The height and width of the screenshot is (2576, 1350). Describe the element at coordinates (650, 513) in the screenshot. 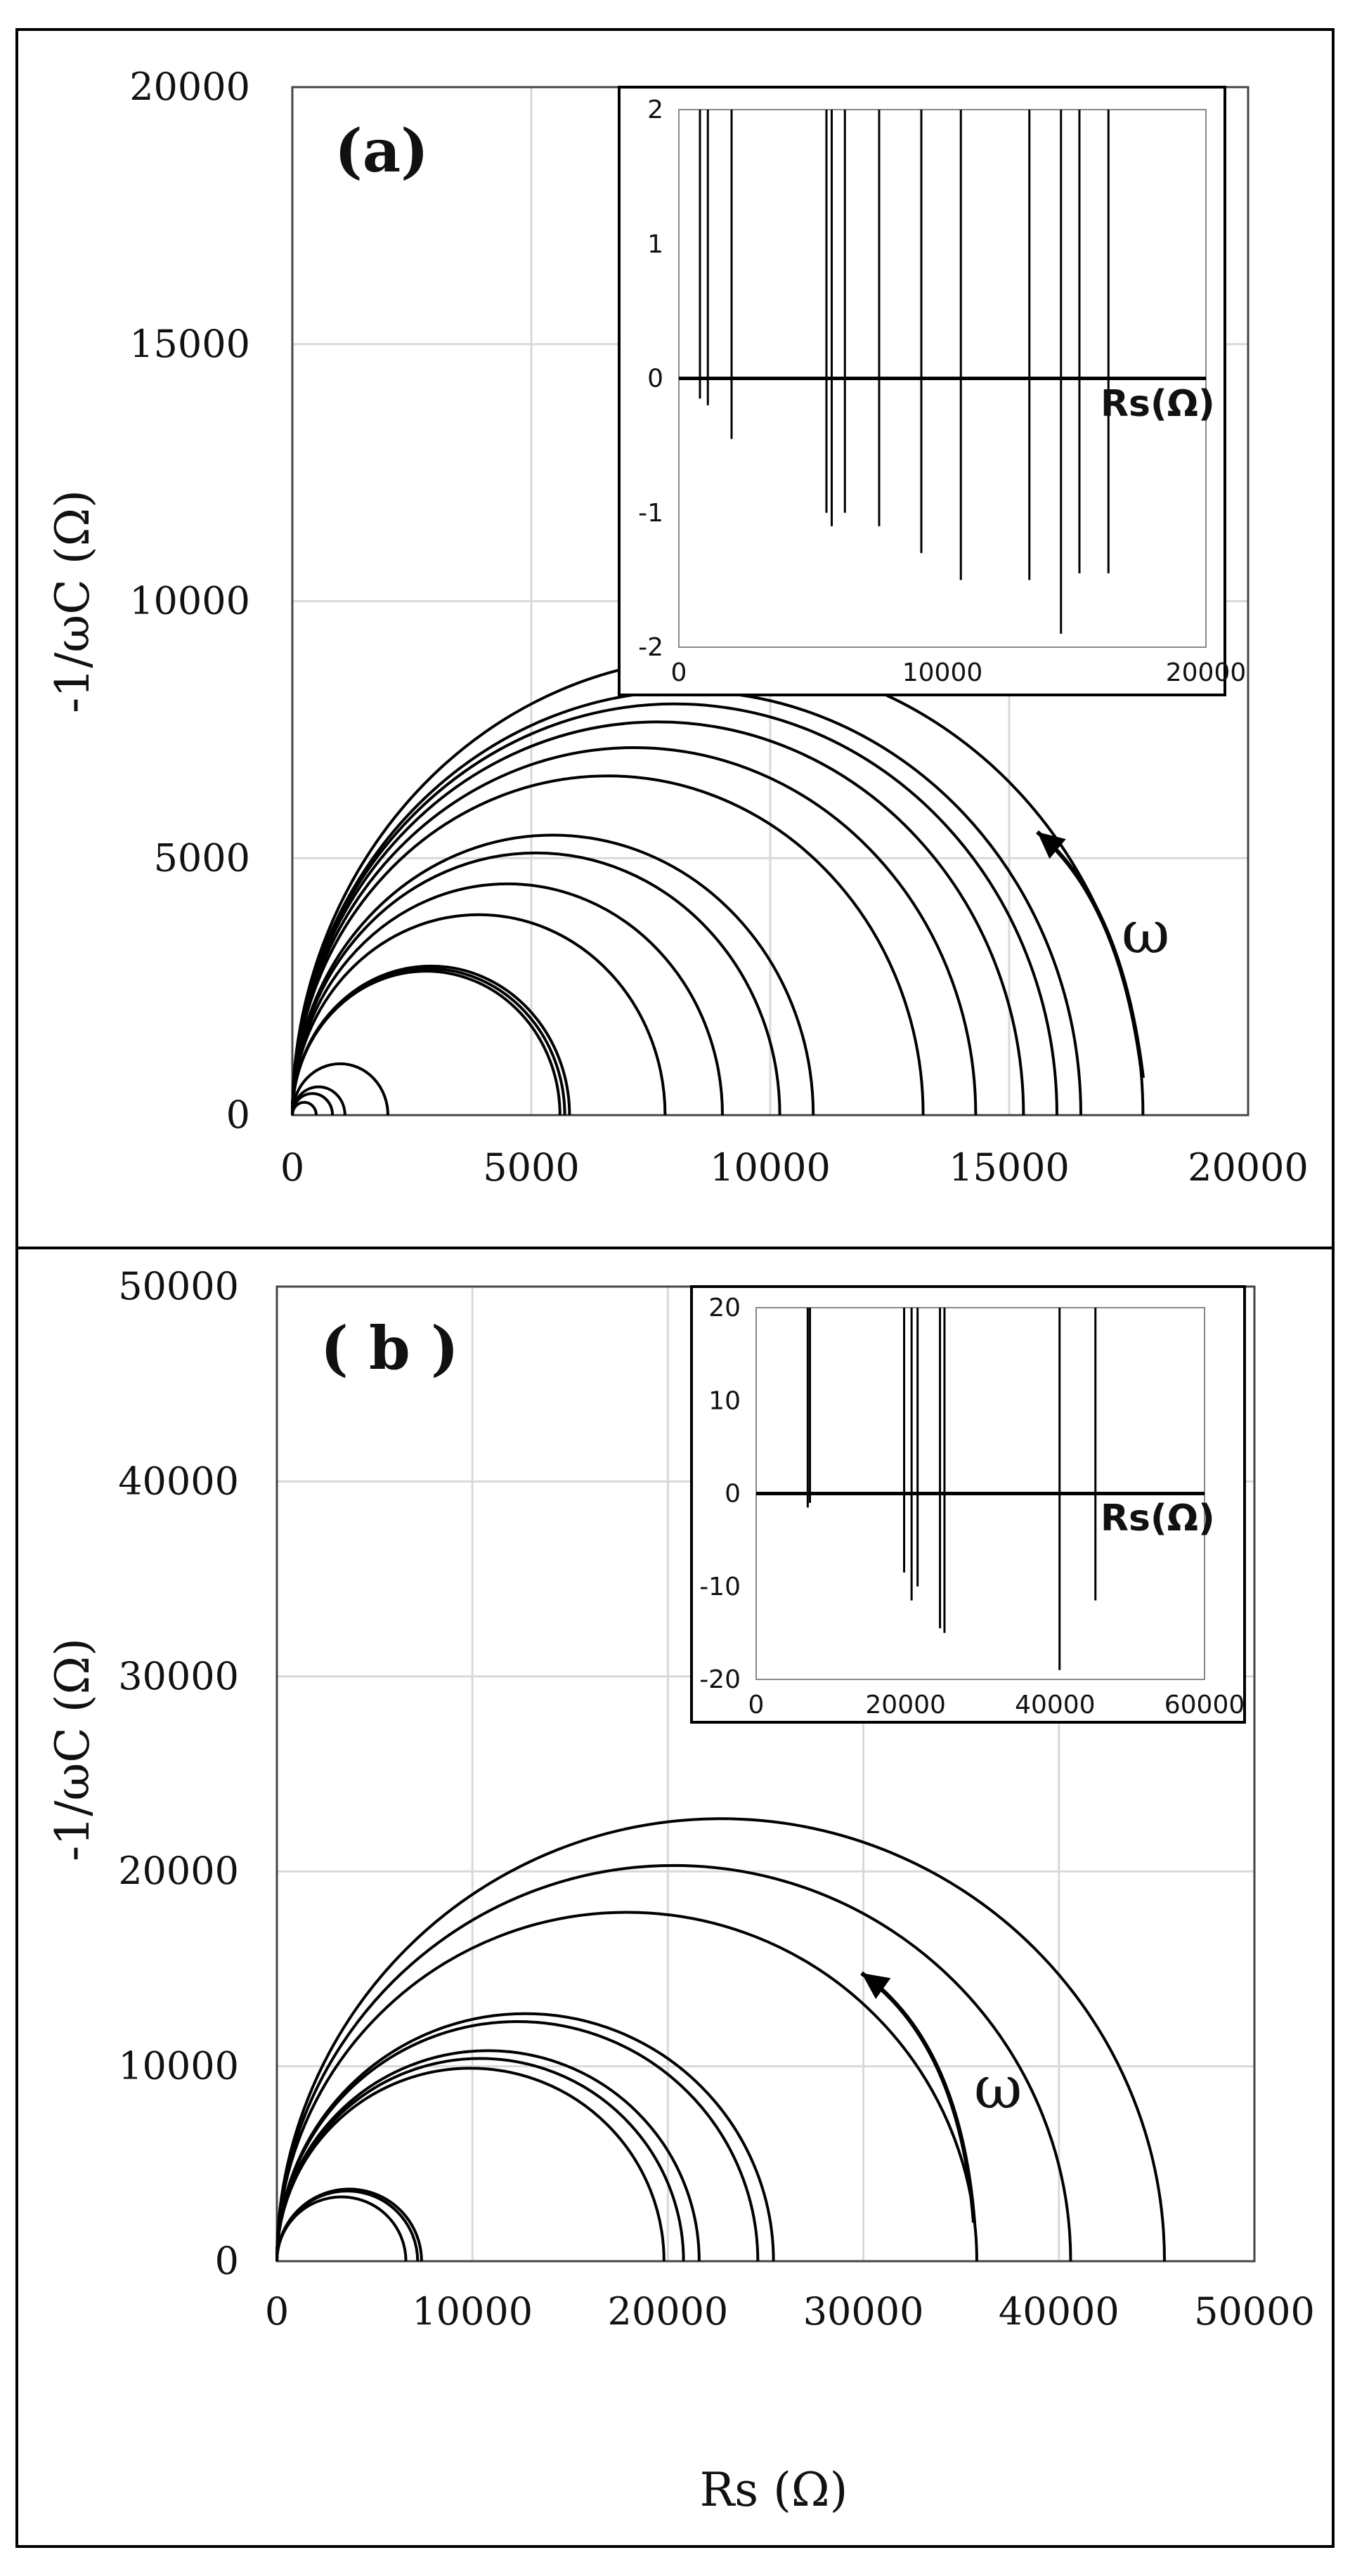

I see `inset-y-tick-label: -1` at that location.